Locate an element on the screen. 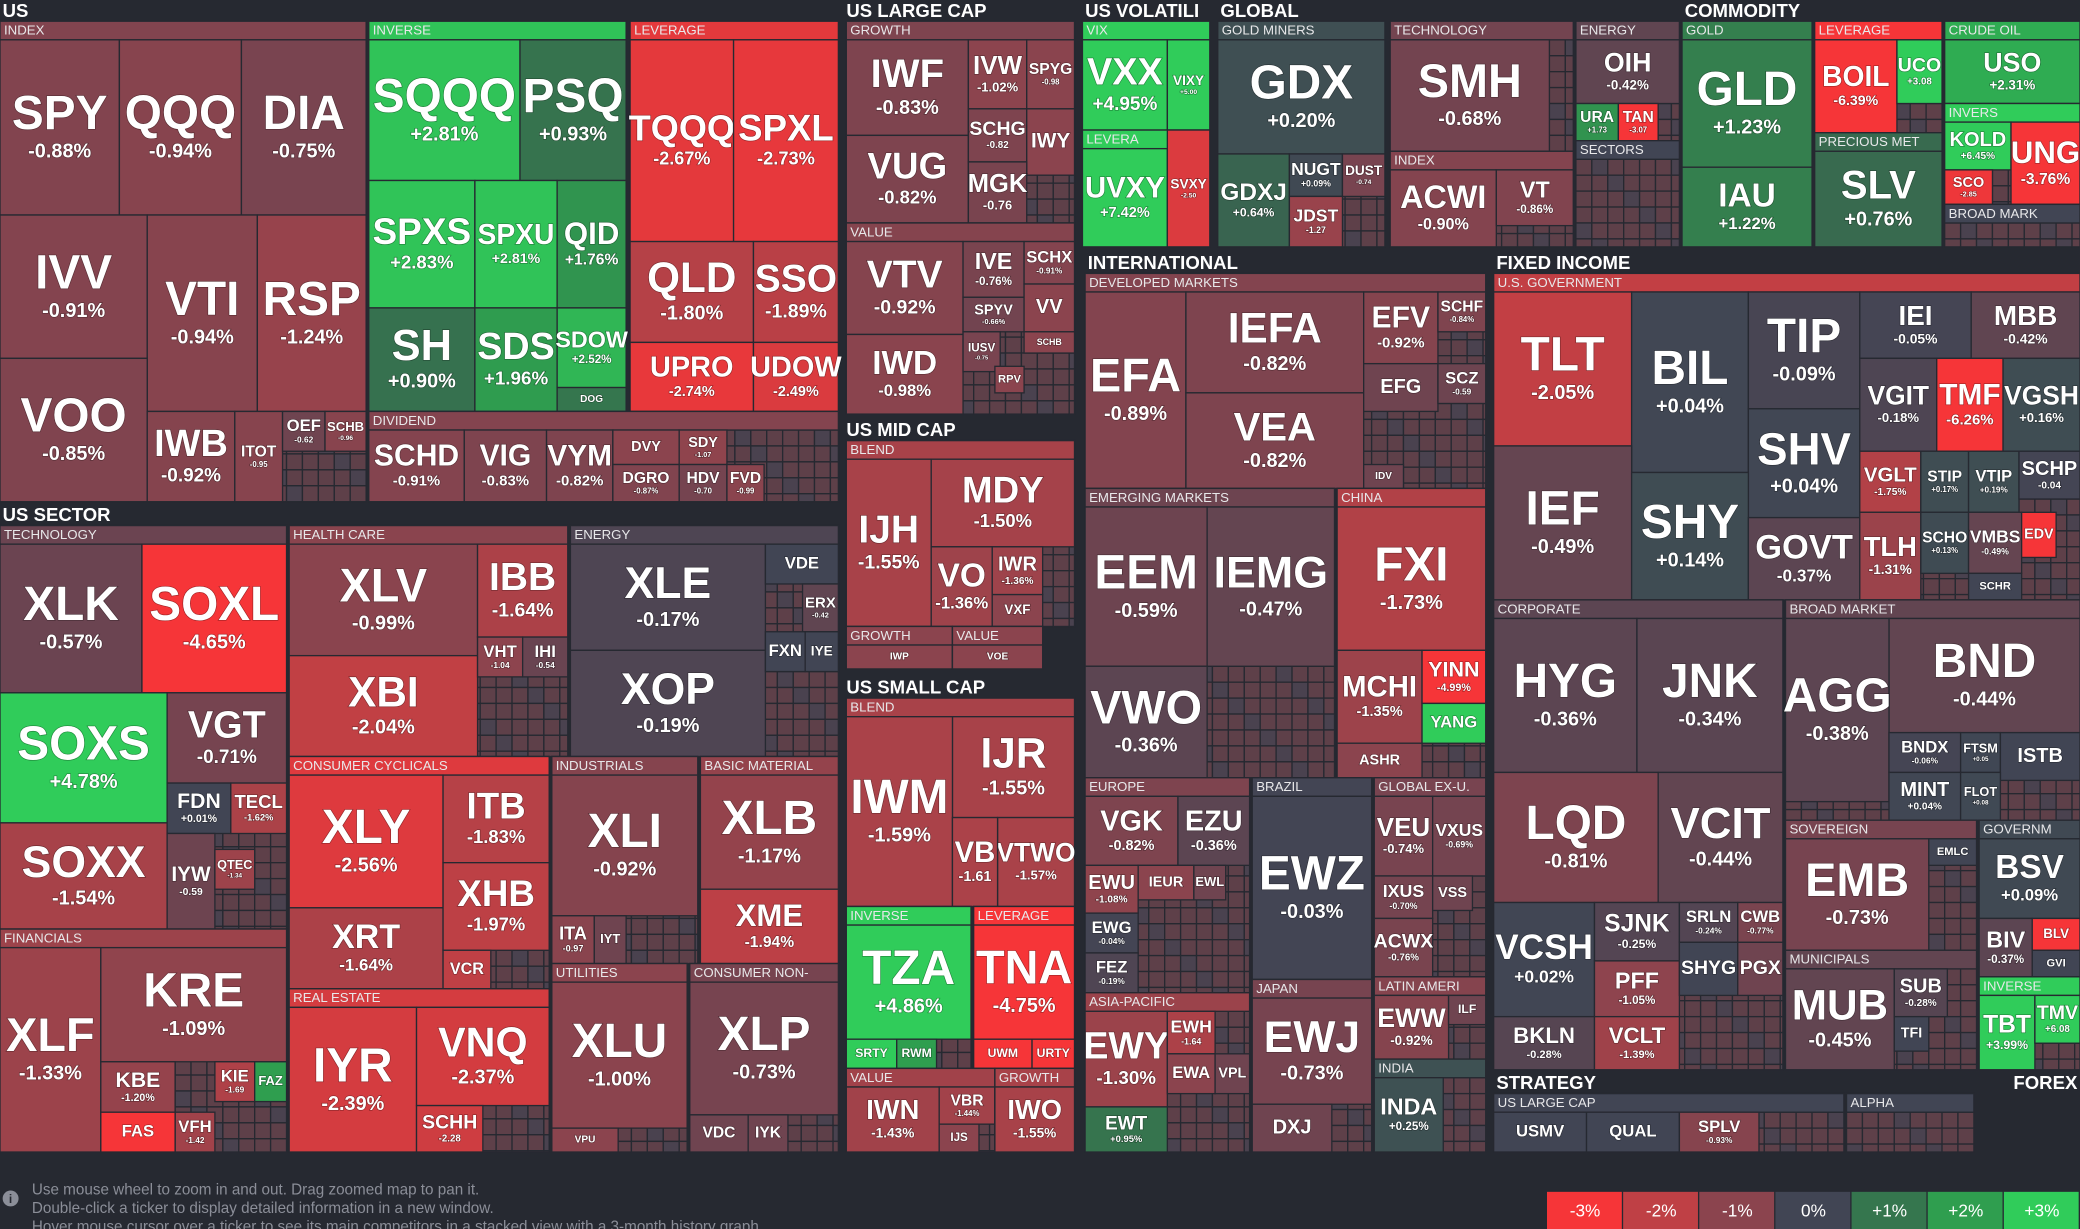 This screenshot has height=1229, width=2080. ticker-symbol: SOXS is located at coordinates (83, 743).